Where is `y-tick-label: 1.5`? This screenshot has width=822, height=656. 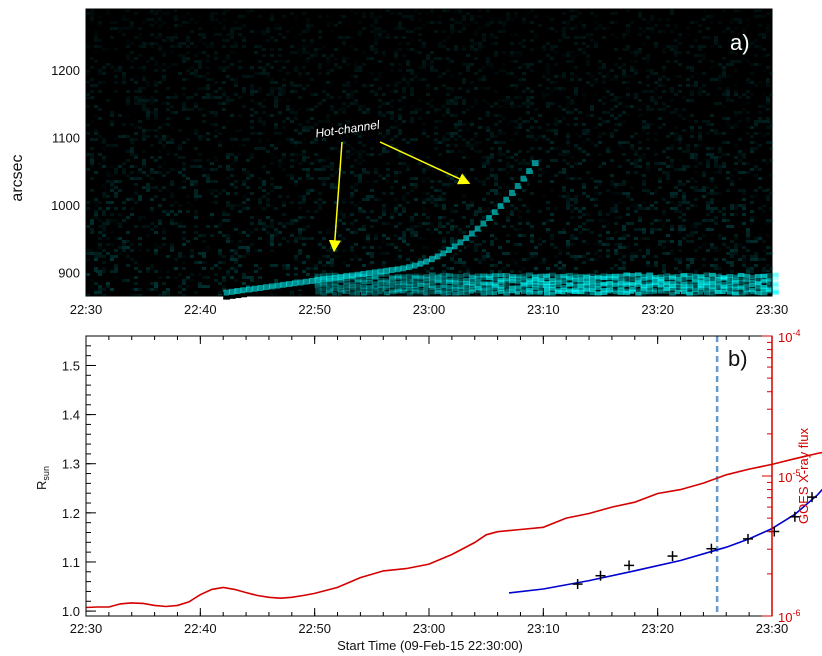 y-tick-label: 1.5 is located at coordinates (71, 365).